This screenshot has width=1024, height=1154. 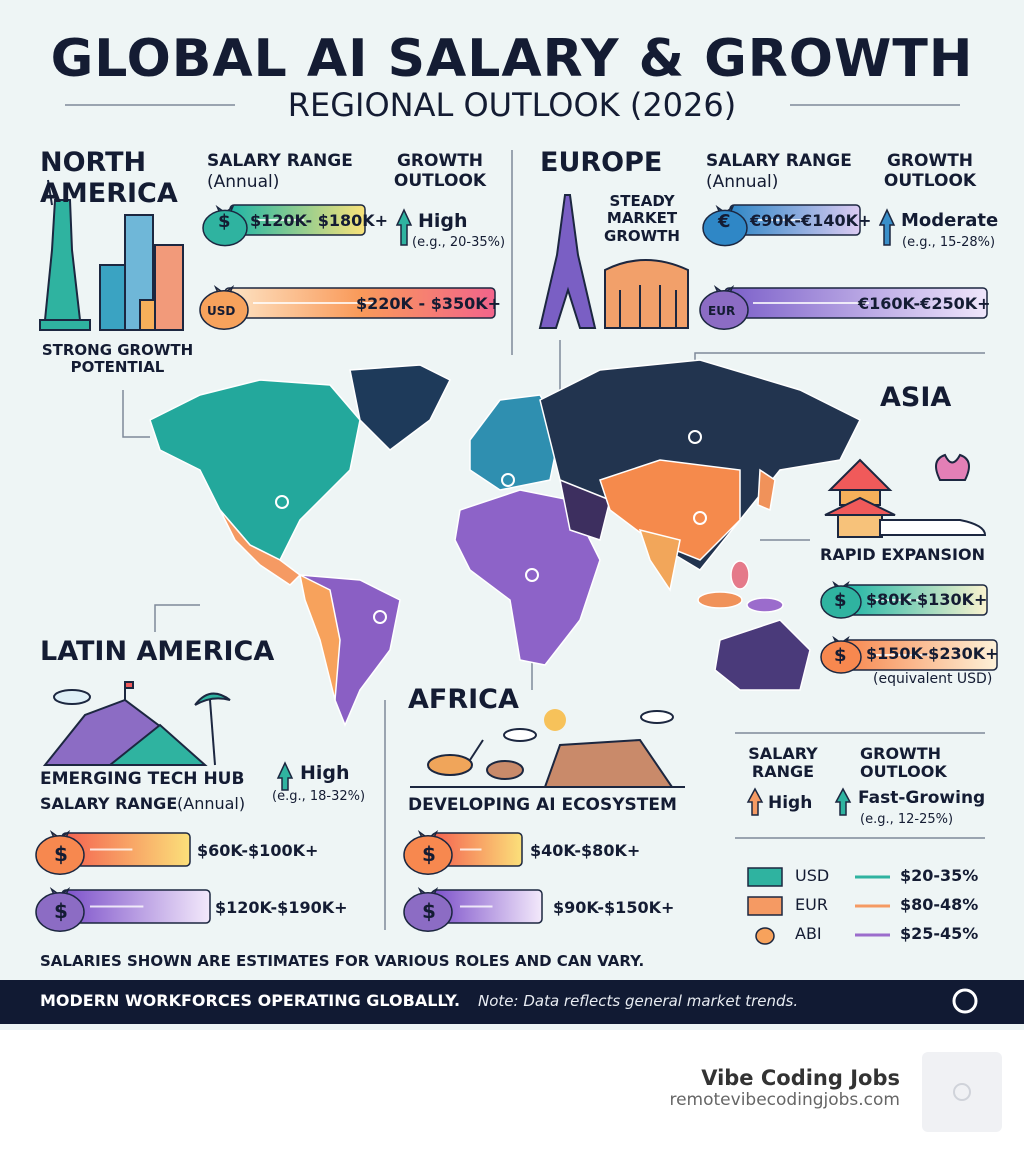 I want to click on legend-range: $80-48%, so click(x=939, y=904).